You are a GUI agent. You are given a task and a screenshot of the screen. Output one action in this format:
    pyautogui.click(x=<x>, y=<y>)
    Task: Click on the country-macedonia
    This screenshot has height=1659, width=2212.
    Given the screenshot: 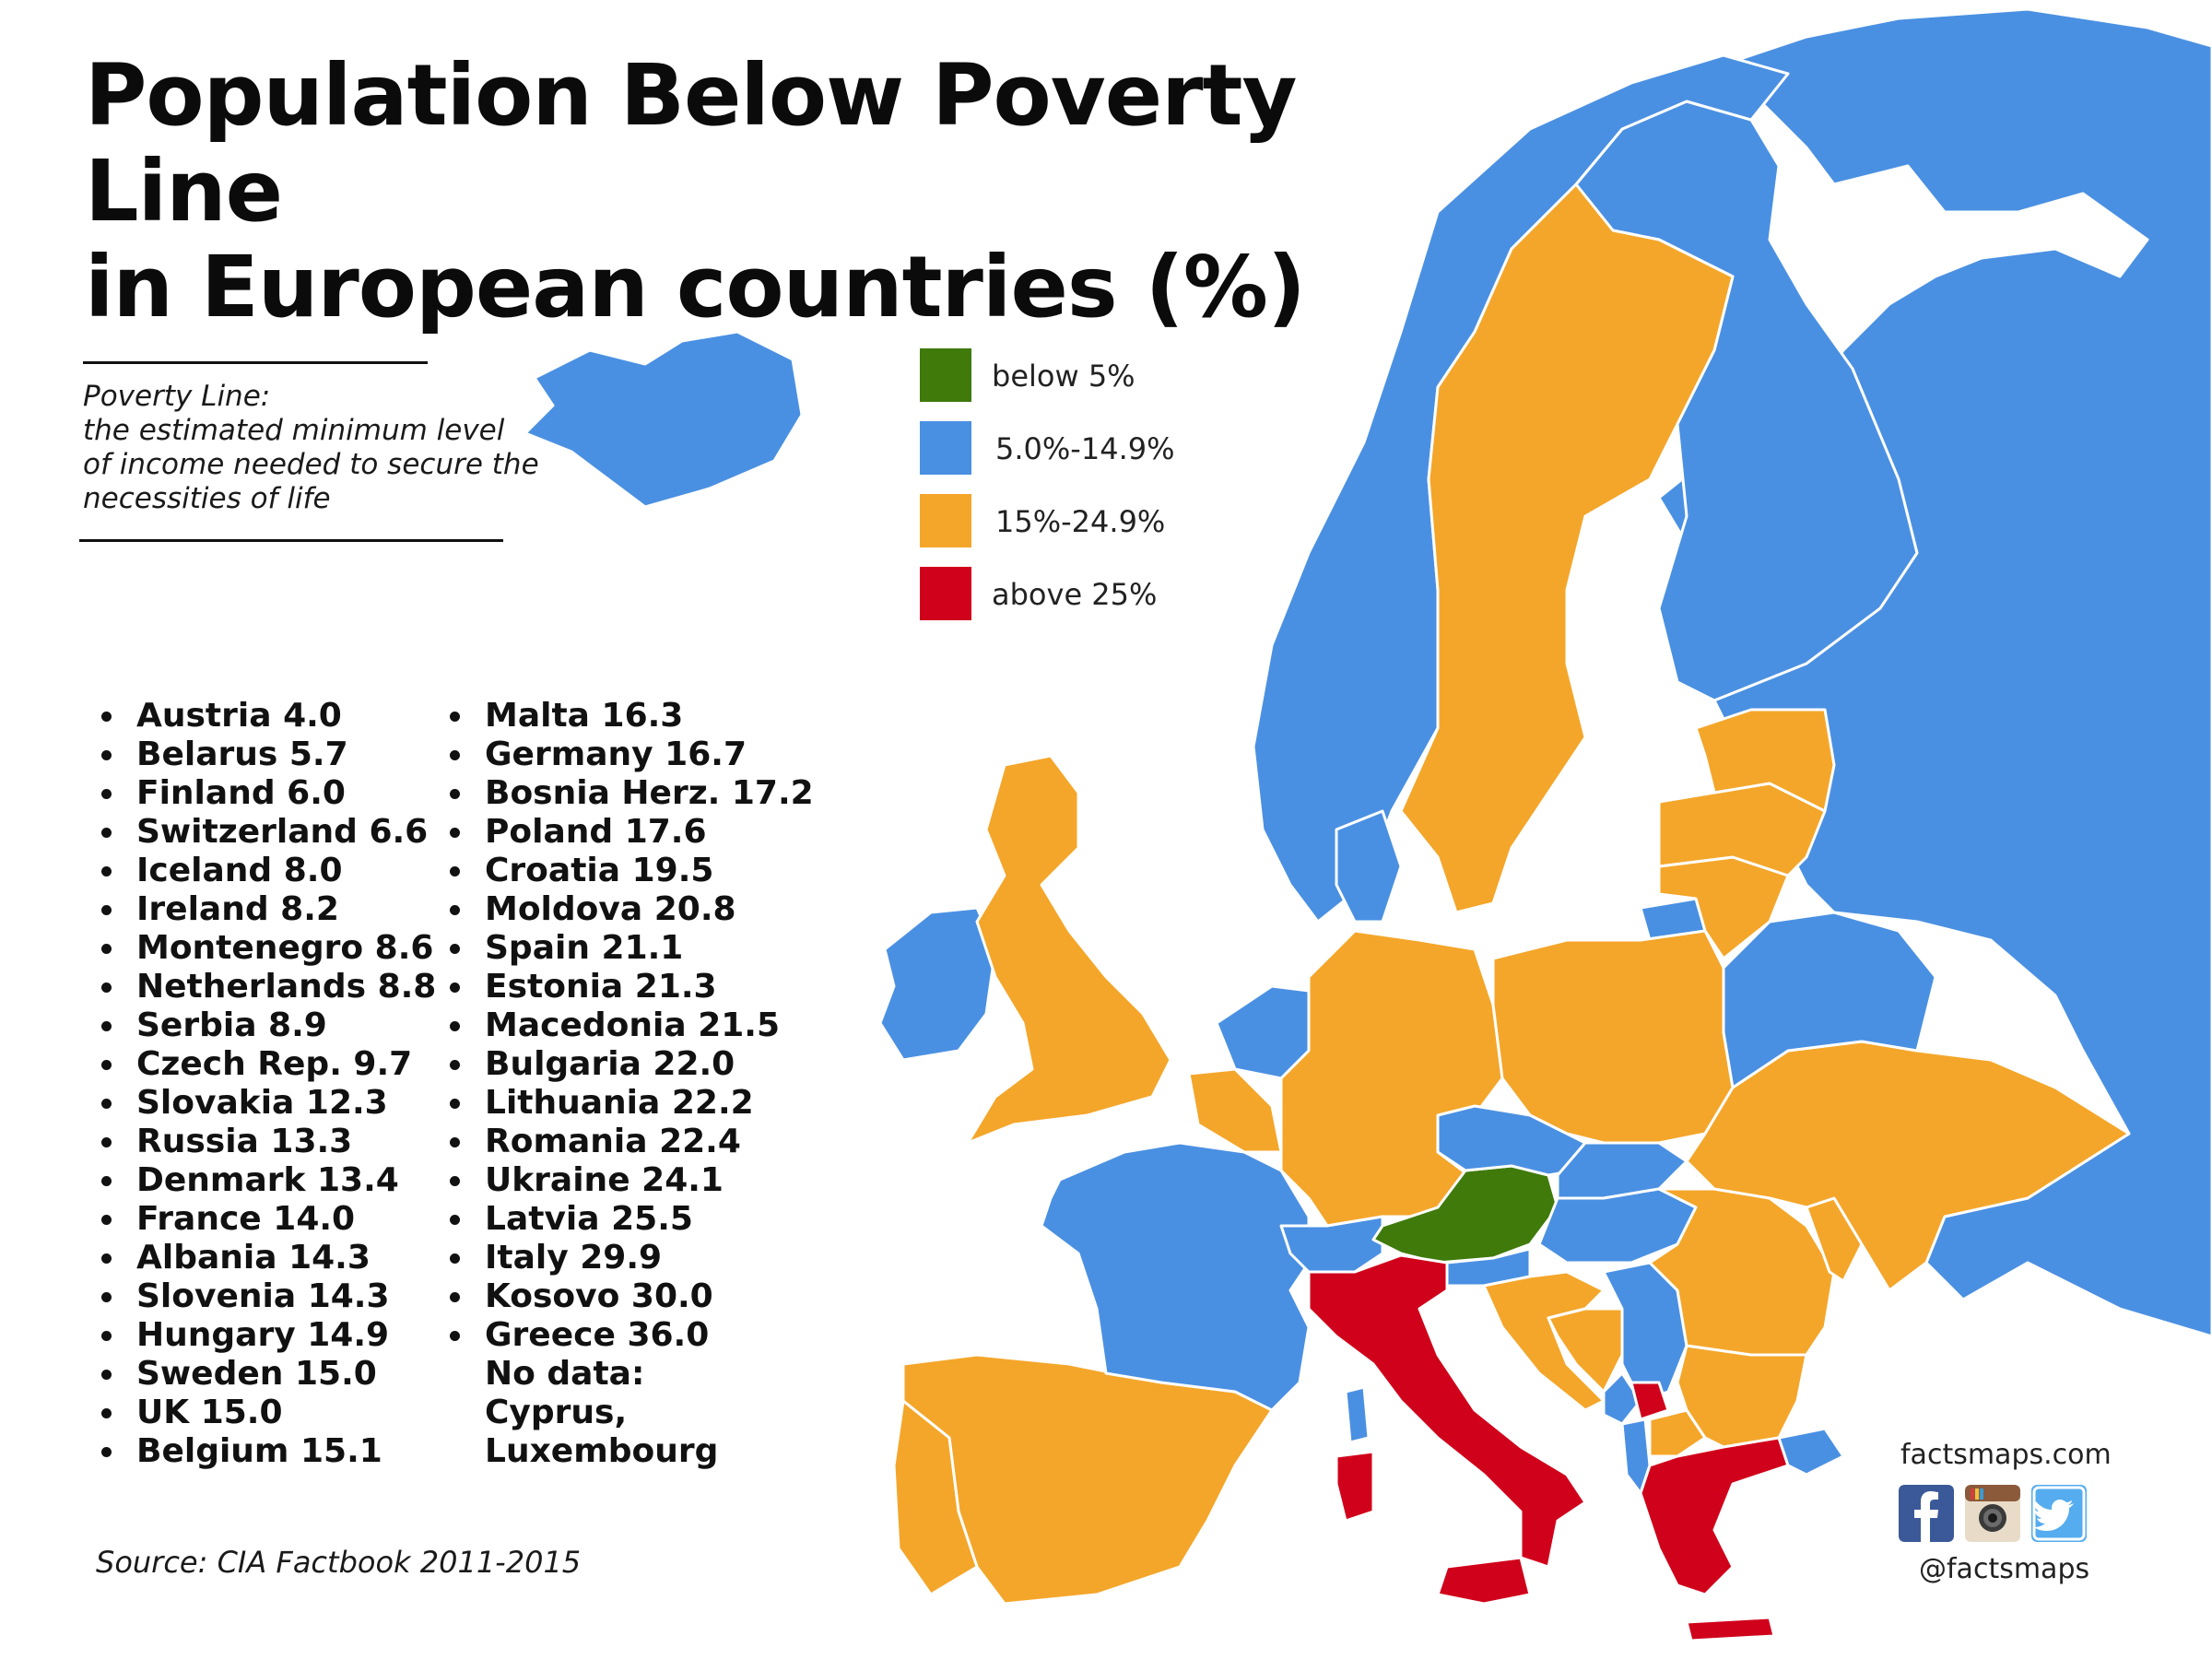 What is the action you would take?
    pyautogui.click(x=1677, y=1433)
    